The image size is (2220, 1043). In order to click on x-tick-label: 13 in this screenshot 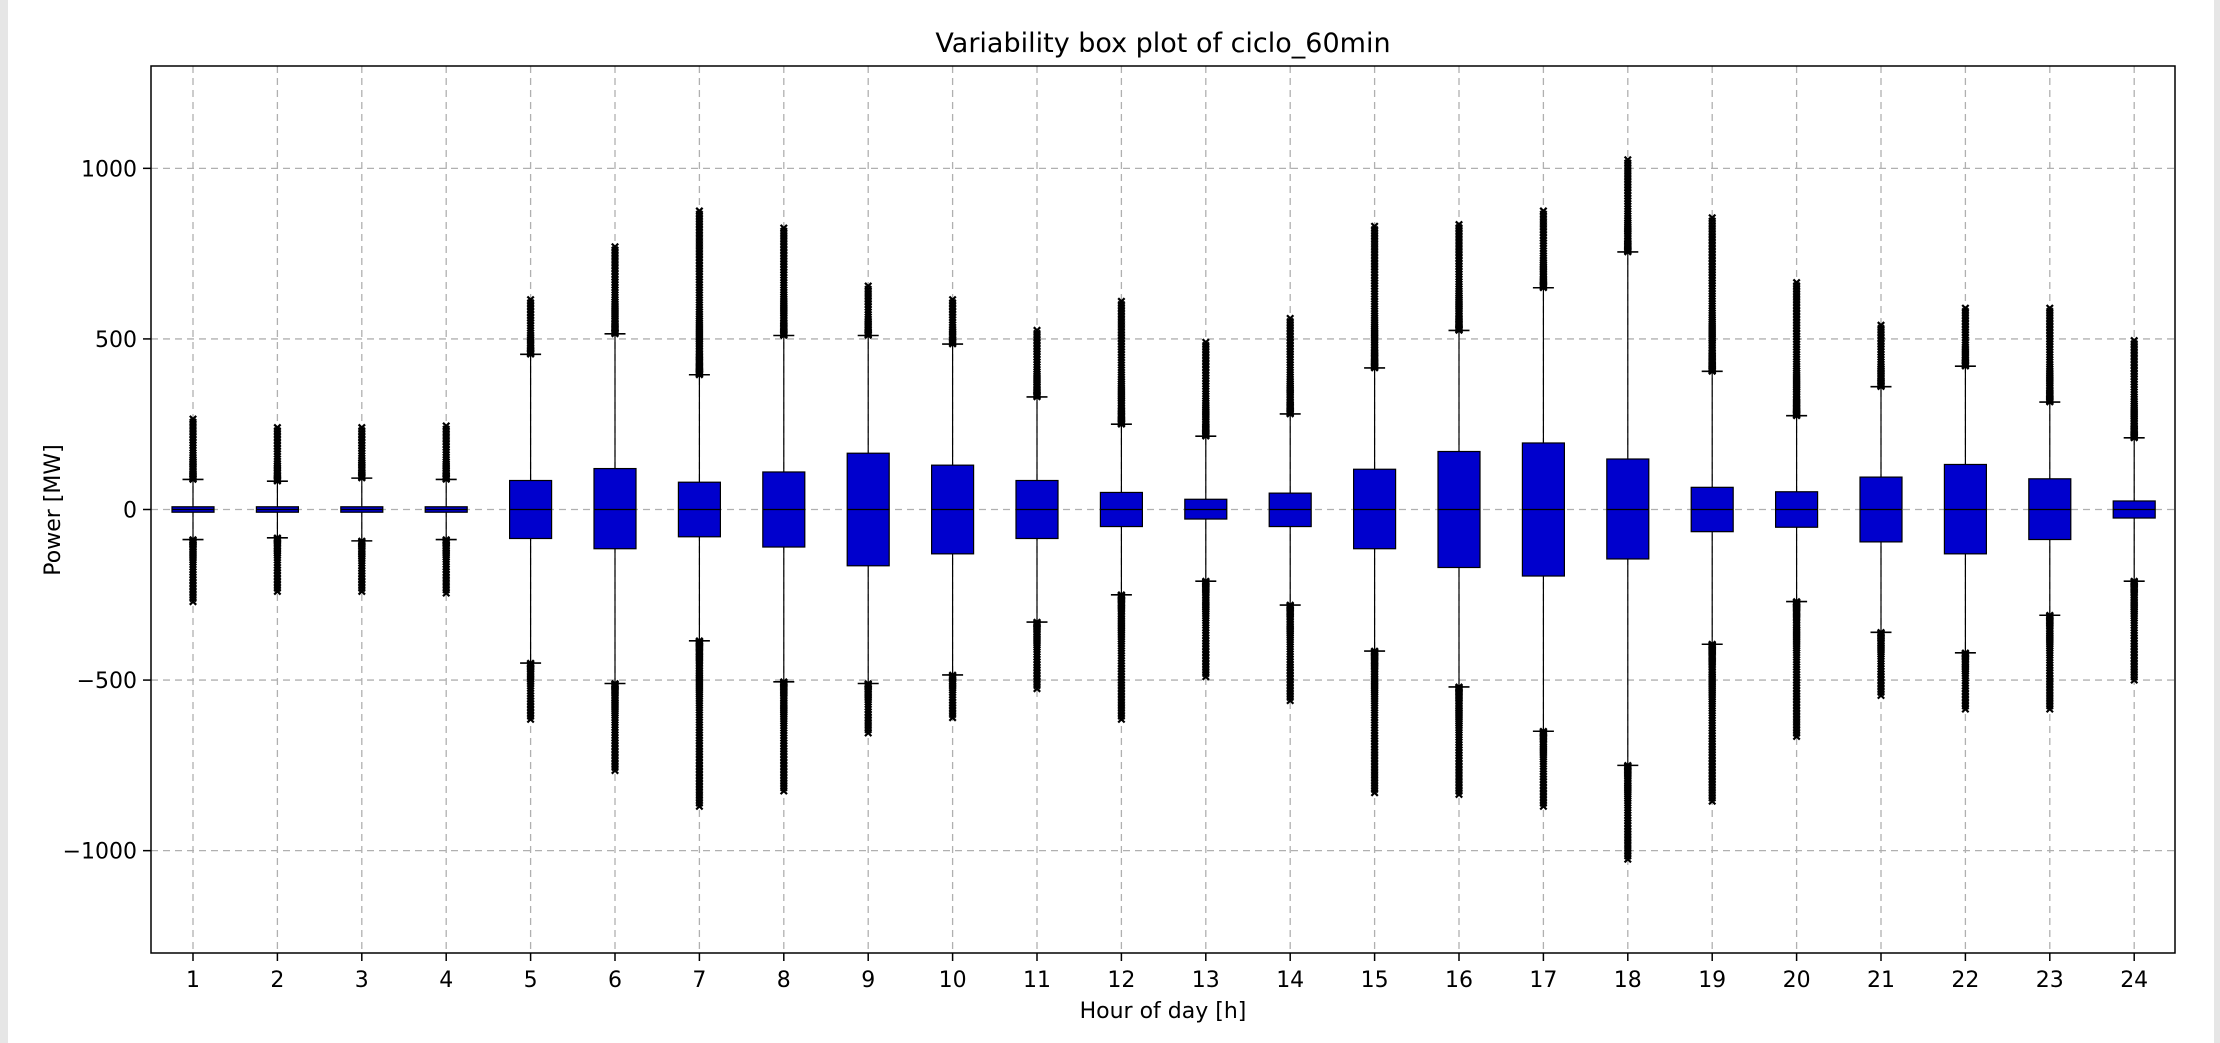, I will do `click(1206, 980)`.